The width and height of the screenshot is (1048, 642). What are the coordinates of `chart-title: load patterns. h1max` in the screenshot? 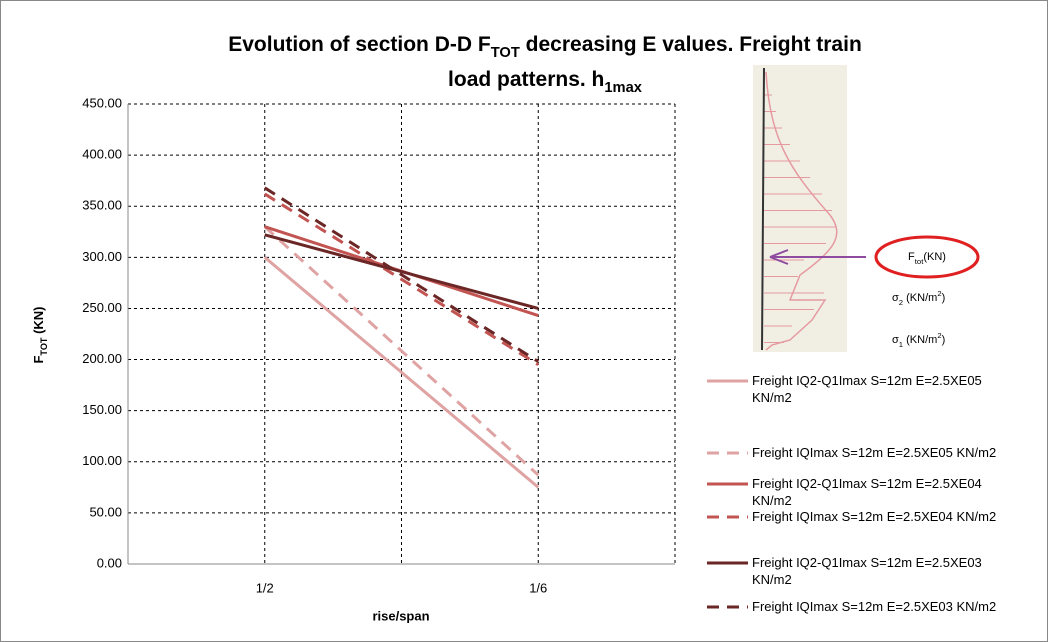 It's located at (545, 82).